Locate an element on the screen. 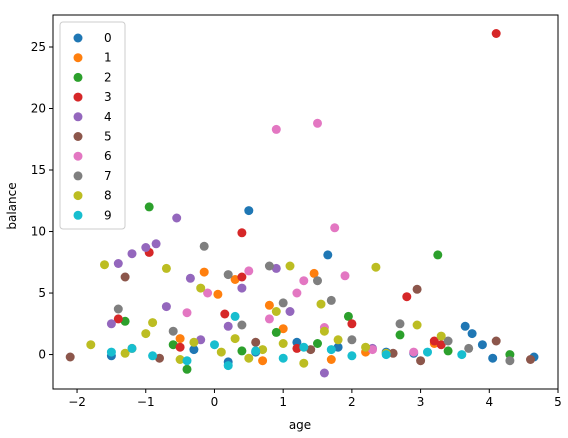  x-tick-label: −1 is located at coordinates (146, 402).